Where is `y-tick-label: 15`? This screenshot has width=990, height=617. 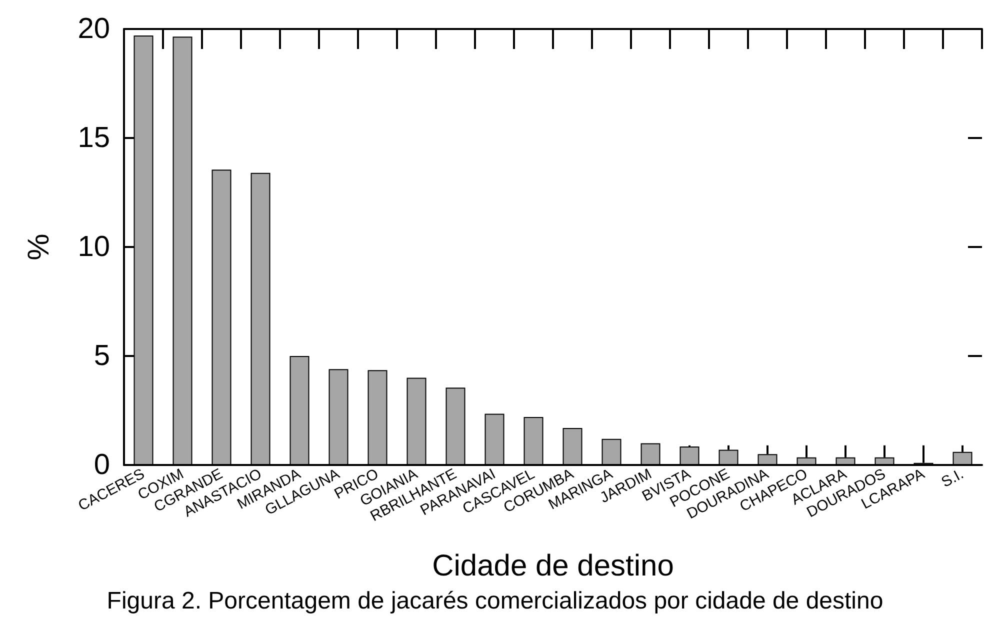
y-tick-label: 15 is located at coordinates (94, 138).